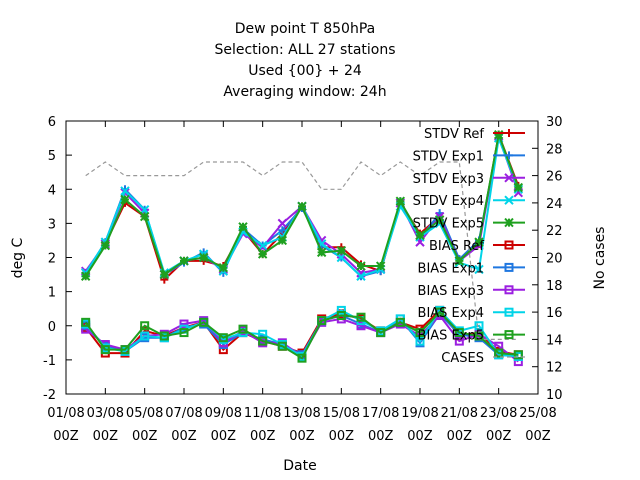 This screenshot has width=640, height=480. I want to click on chart-title-line: Dew point T 850hPa, so click(305, 29).